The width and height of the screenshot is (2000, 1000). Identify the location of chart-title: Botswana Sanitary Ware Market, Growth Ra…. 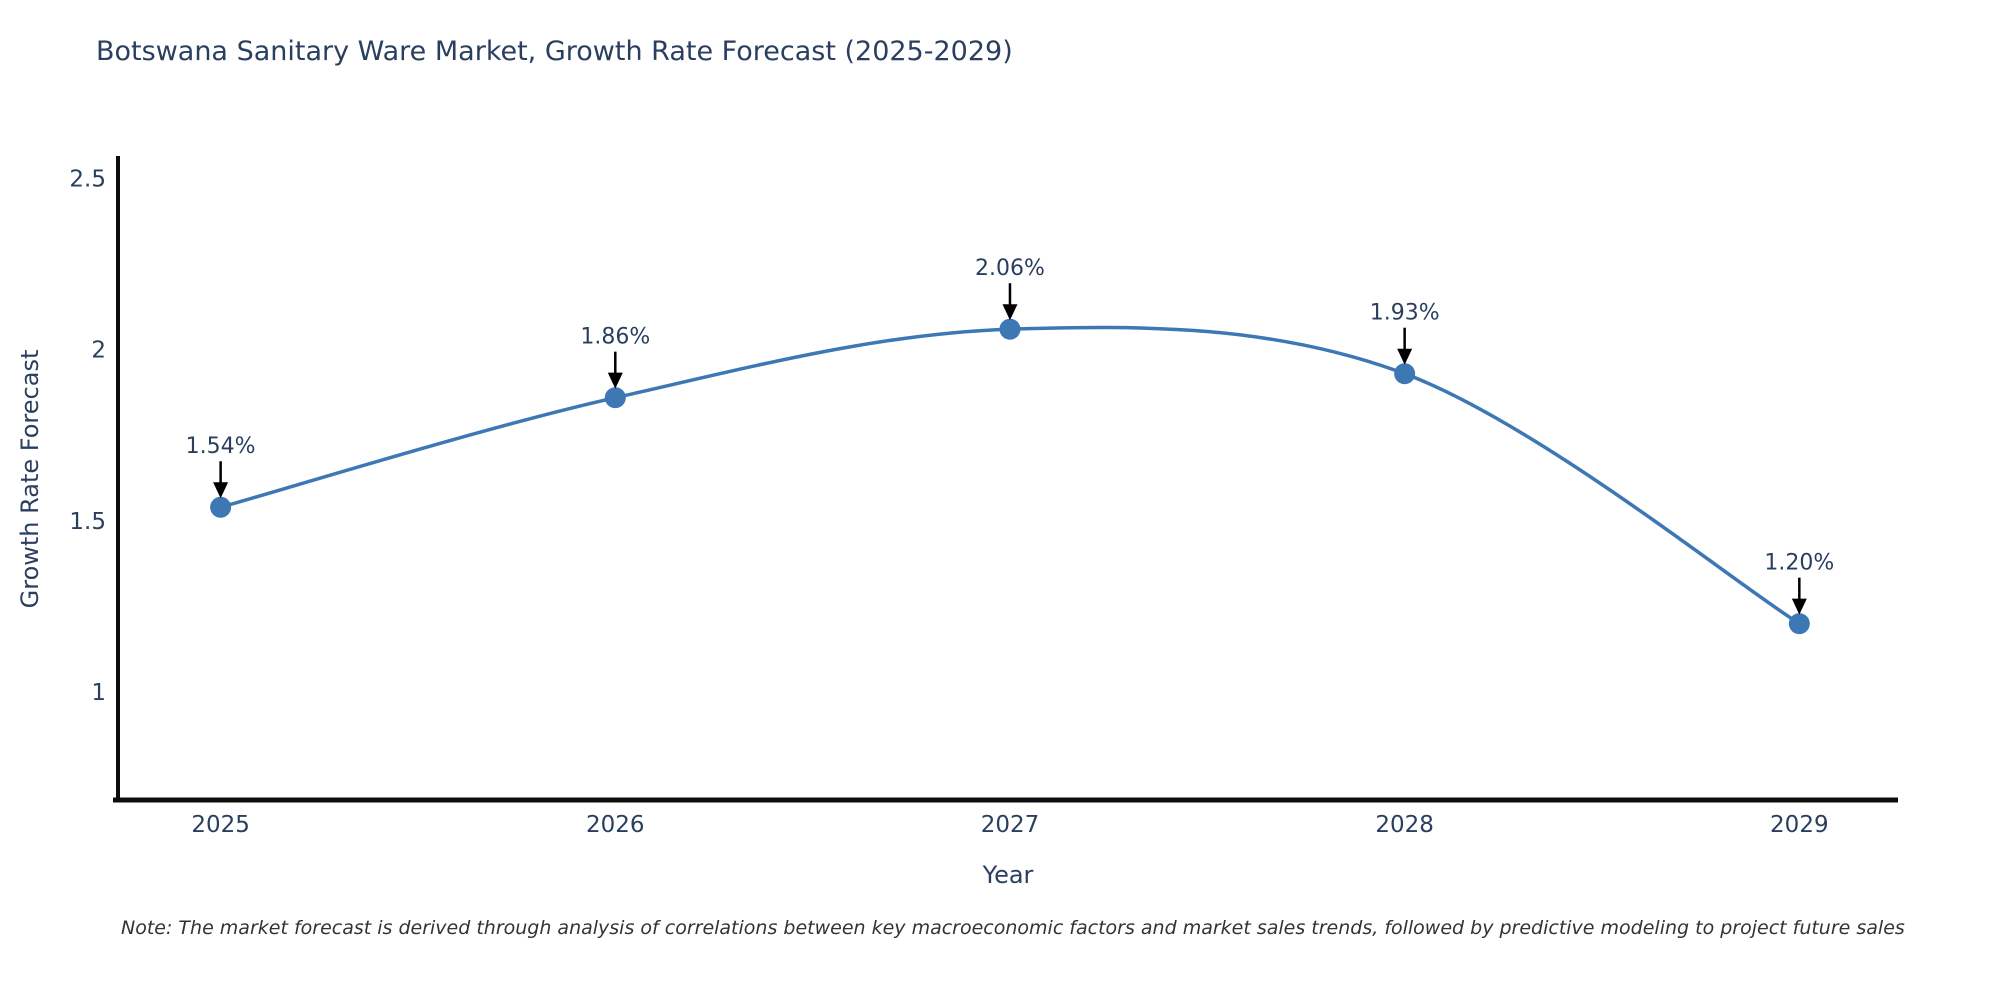
(554, 51).